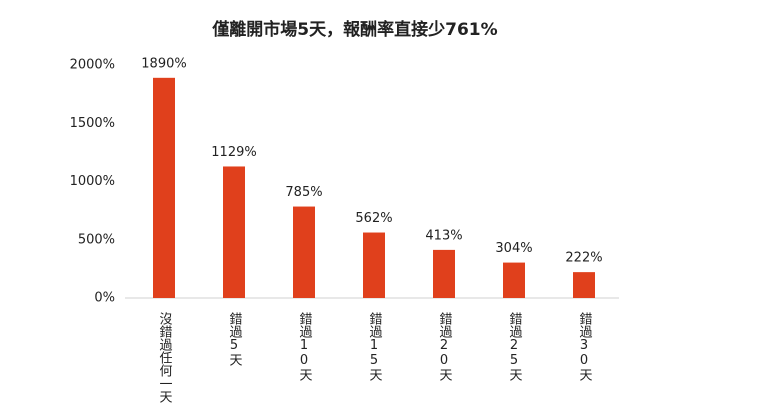 This screenshot has width=760, height=418. What do you see at coordinates (513, 248) in the screenshot?
I see `data-label: 304%` at bounding box center [513, 248].